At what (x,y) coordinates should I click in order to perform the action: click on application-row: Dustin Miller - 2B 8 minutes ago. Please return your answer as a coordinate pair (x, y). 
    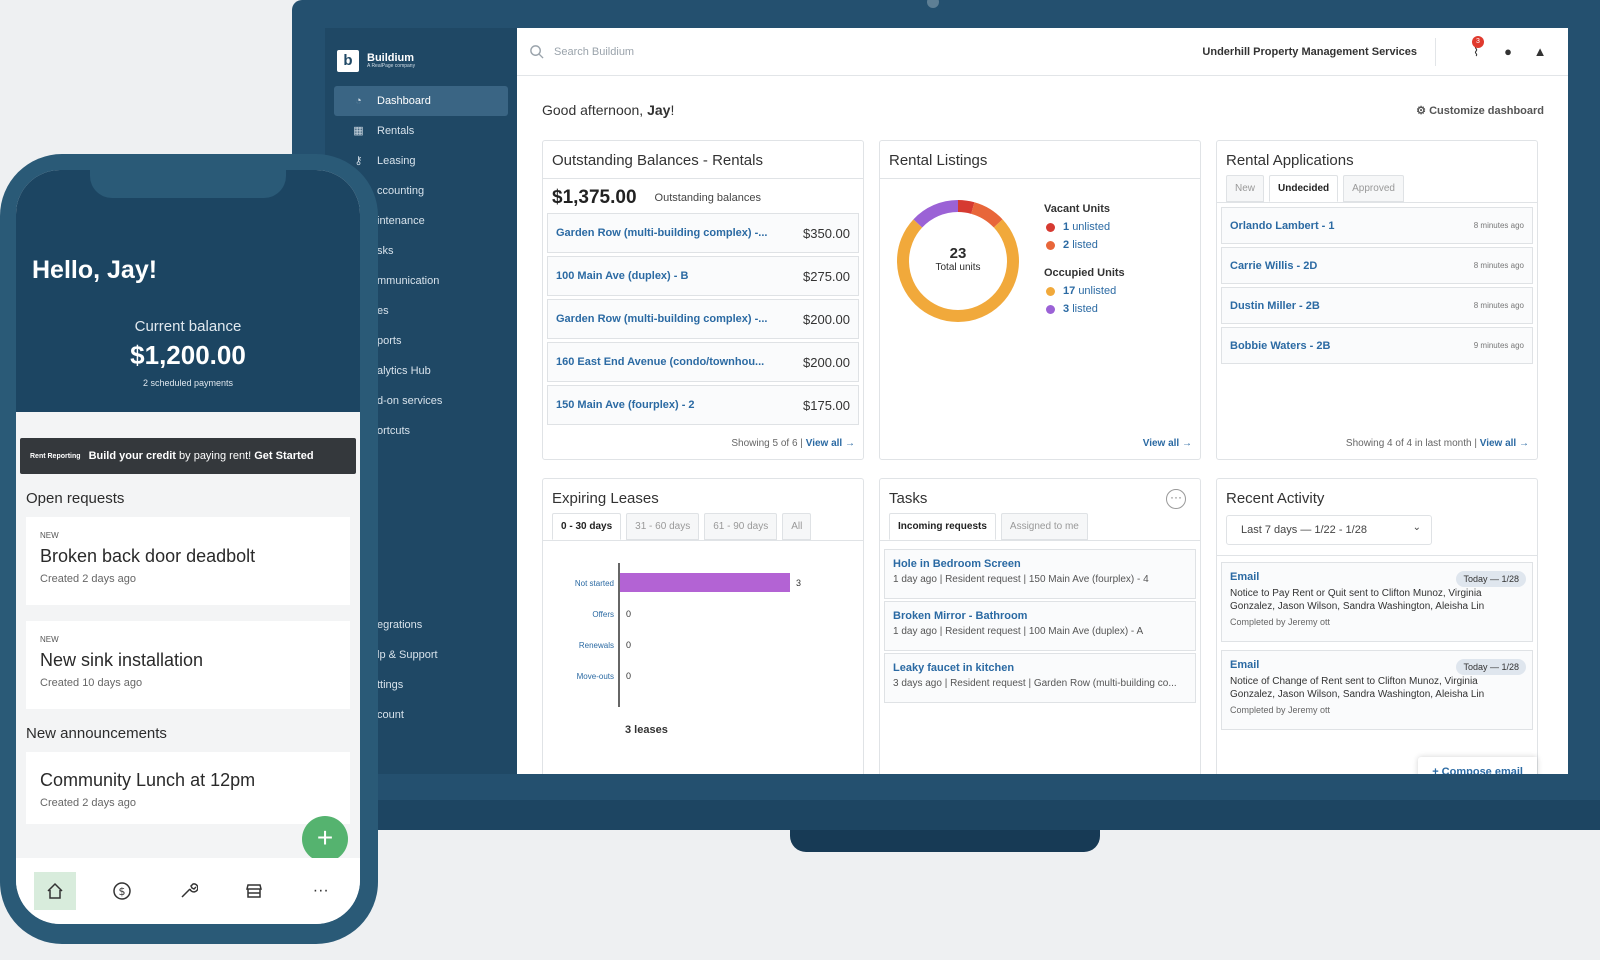
    Looking at the image, I should click on (1377, 305).